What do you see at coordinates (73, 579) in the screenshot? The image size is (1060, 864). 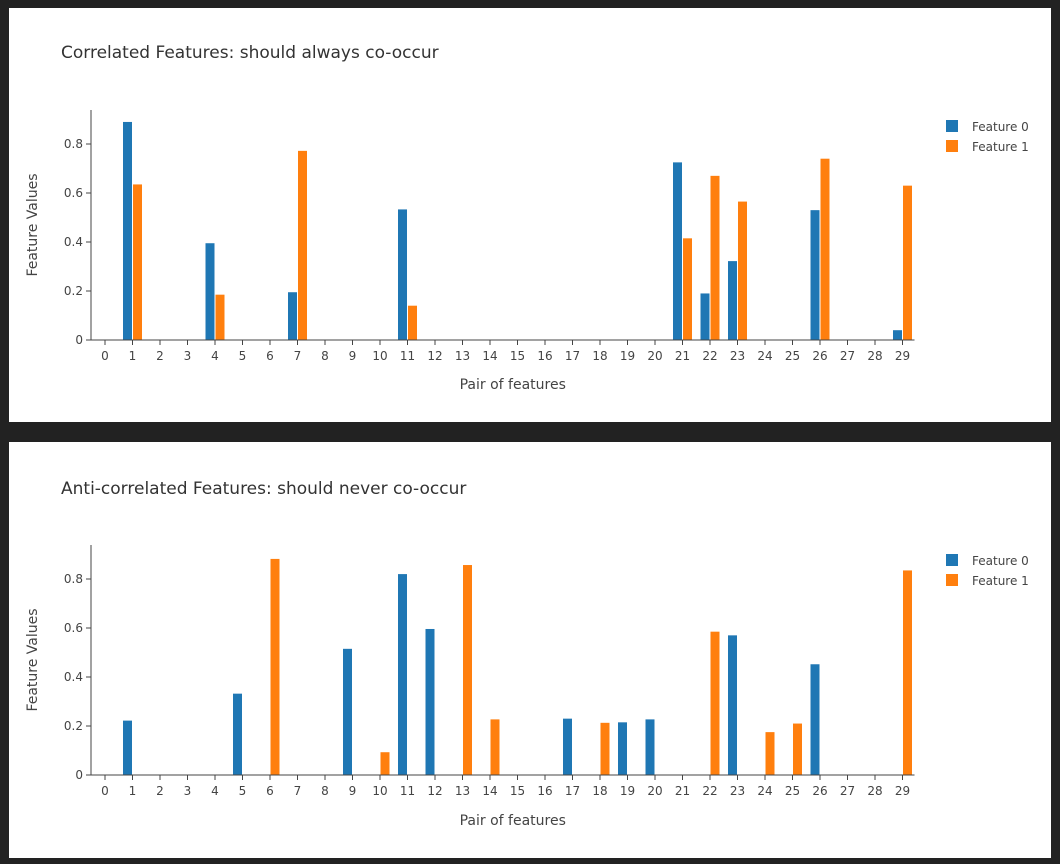 I see `y-tick-label: 0.8` at bounding box center [73, 579].